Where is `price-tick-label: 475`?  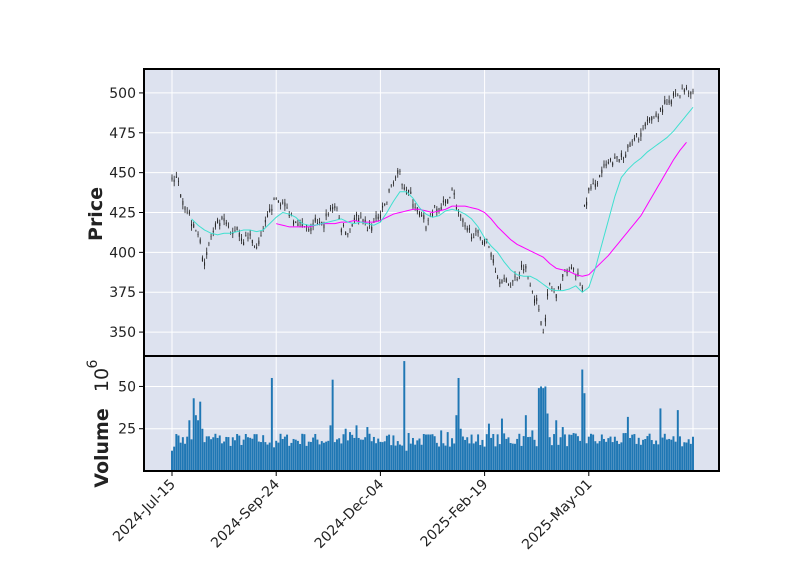
price-tick-label: 475 is located at coordinates (122, 134).